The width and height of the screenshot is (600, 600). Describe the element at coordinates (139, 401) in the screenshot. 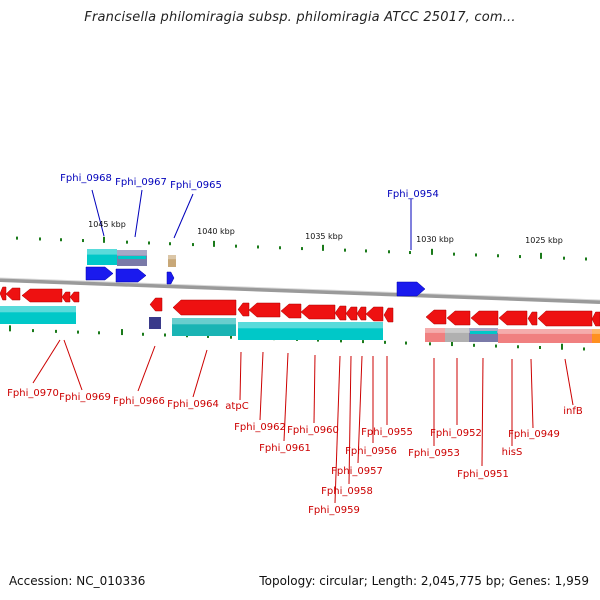

I see `gene-label: Fphi_0966` at that location.